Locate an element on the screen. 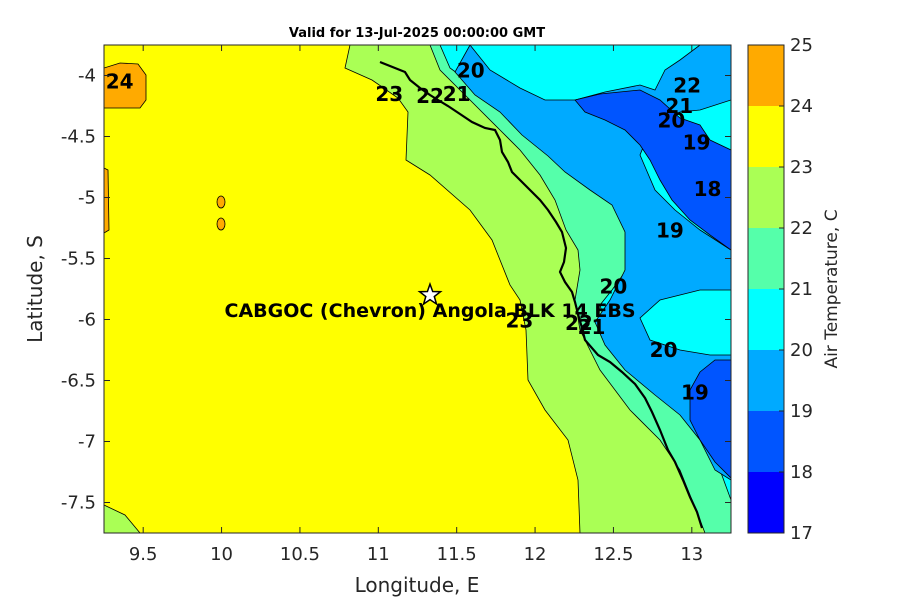 The height and width of the screenshot is (600, 900). y-tick-label: -7.5 is located at coordinates (78, 503).